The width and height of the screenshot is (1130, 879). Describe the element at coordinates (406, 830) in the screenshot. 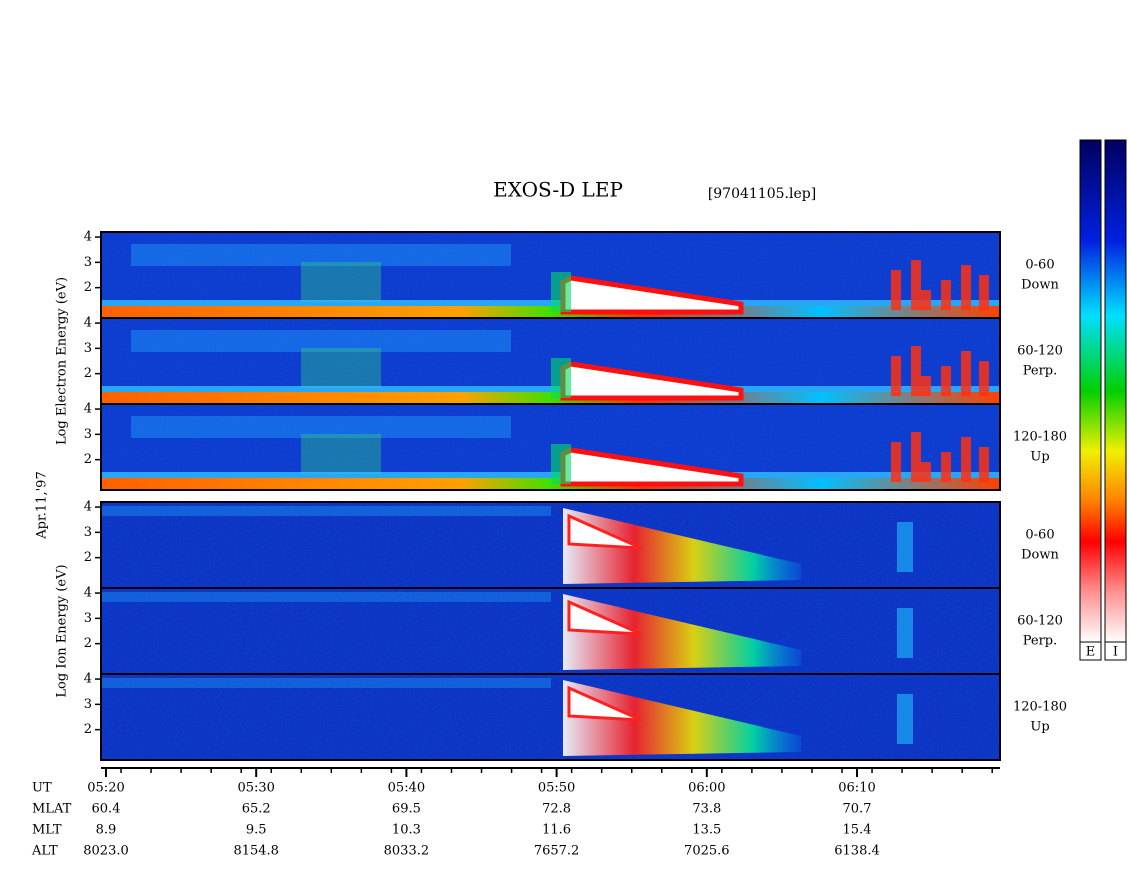

I see `ephemeris-value: 10.3` at that location.